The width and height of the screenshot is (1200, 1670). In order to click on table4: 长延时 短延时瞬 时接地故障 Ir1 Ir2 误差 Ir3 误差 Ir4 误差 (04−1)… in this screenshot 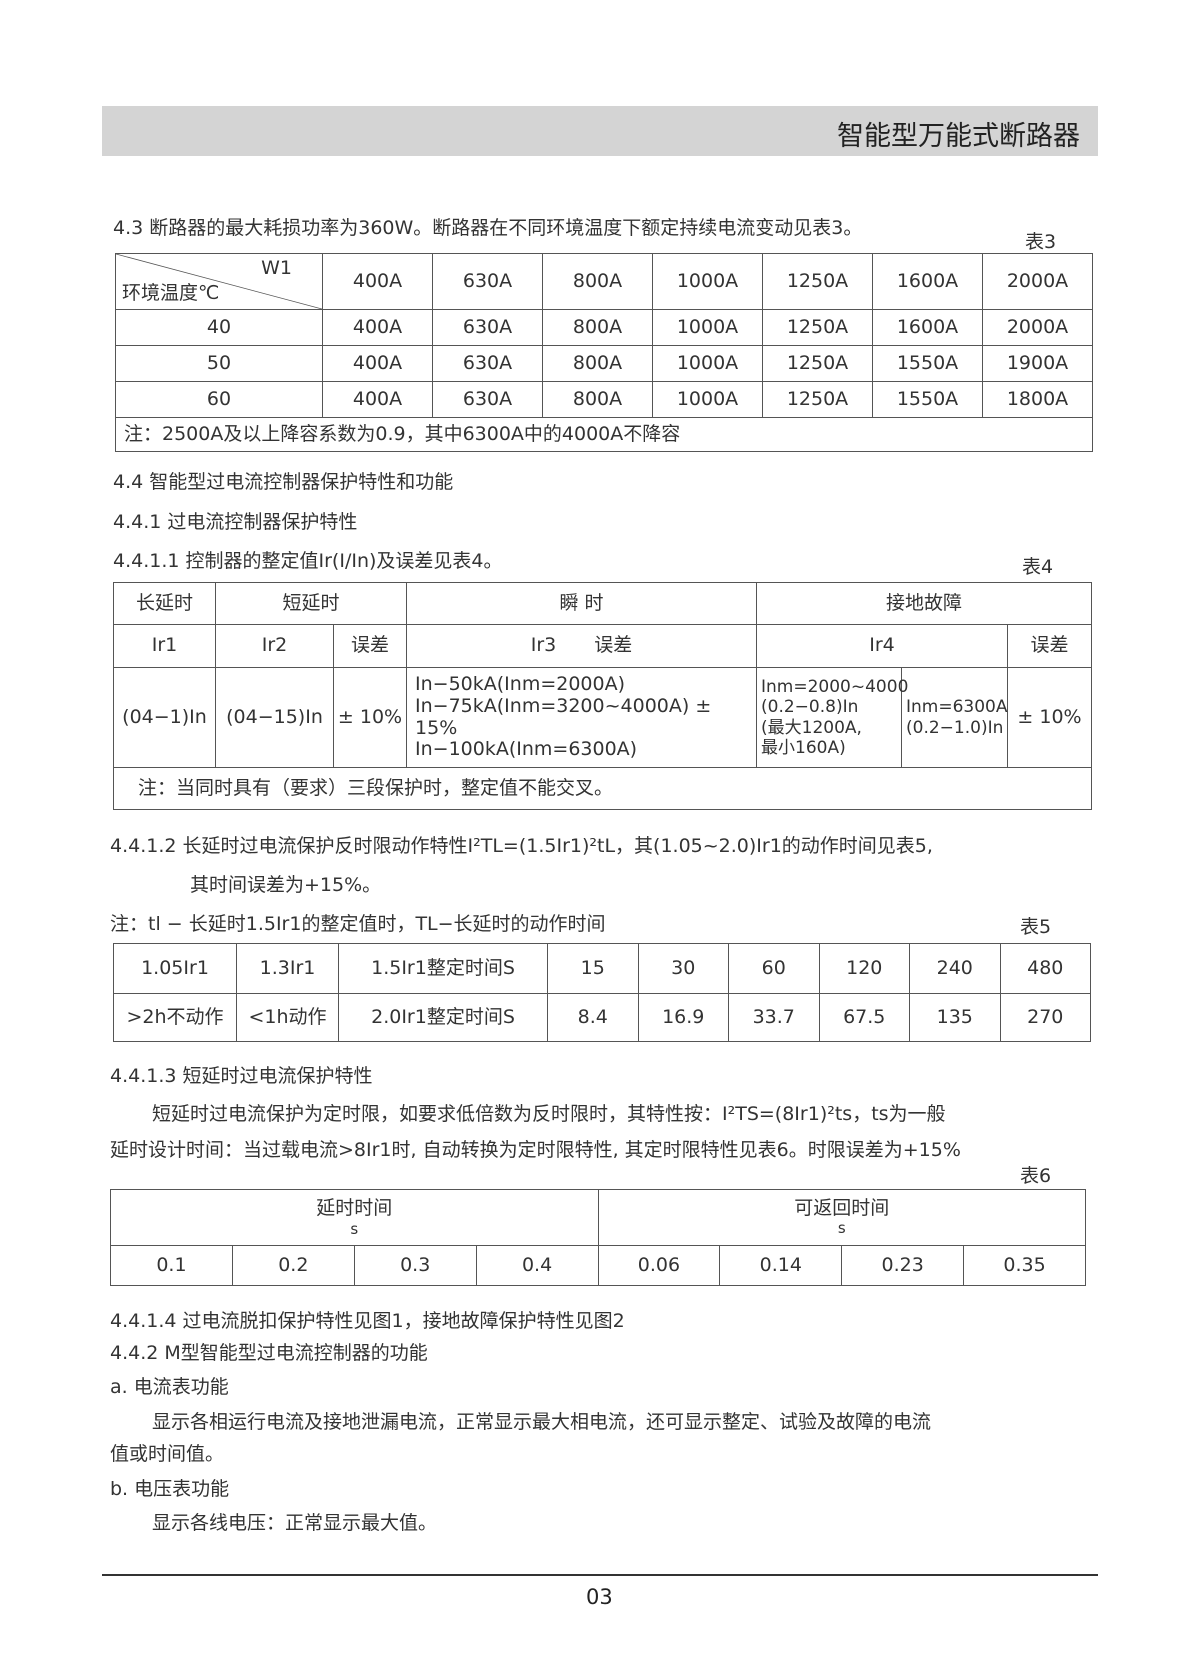, I will do `click(602, 696)`.